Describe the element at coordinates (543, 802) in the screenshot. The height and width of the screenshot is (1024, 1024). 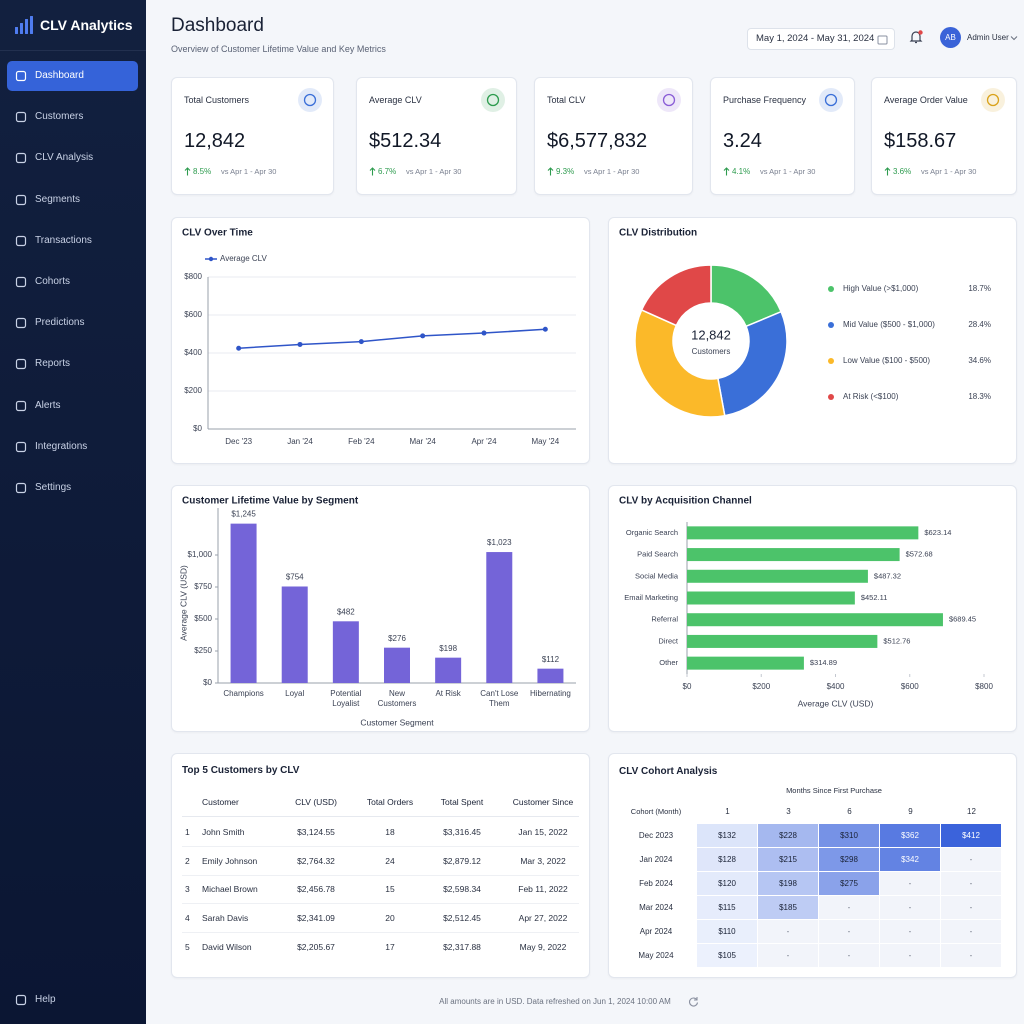
I see `column-header: Customer Since` at that location.